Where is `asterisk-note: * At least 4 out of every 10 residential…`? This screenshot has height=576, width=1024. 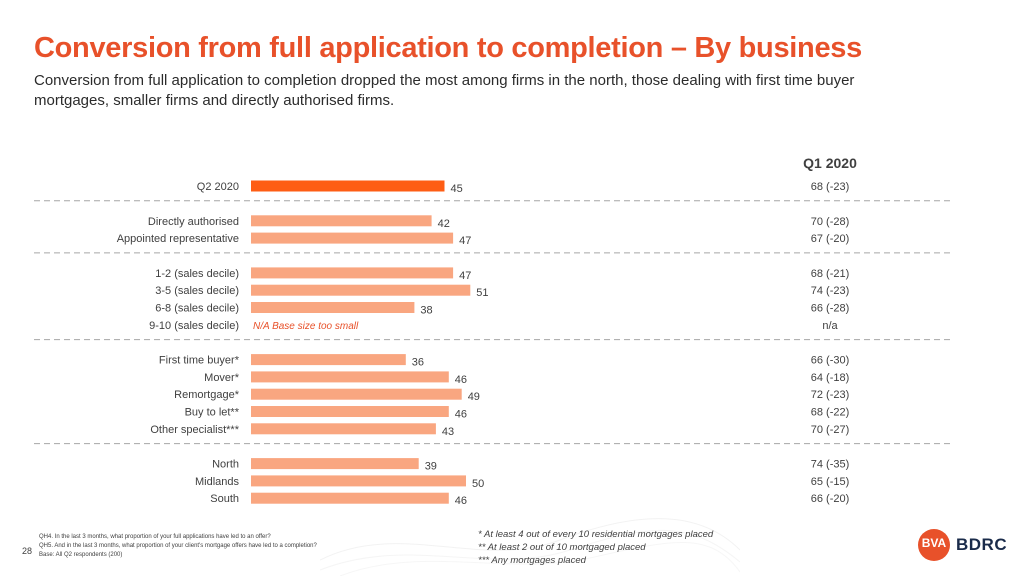
asterisk-note: * At least 4 out of every 10 residential… is located at coordinates (596, 534).